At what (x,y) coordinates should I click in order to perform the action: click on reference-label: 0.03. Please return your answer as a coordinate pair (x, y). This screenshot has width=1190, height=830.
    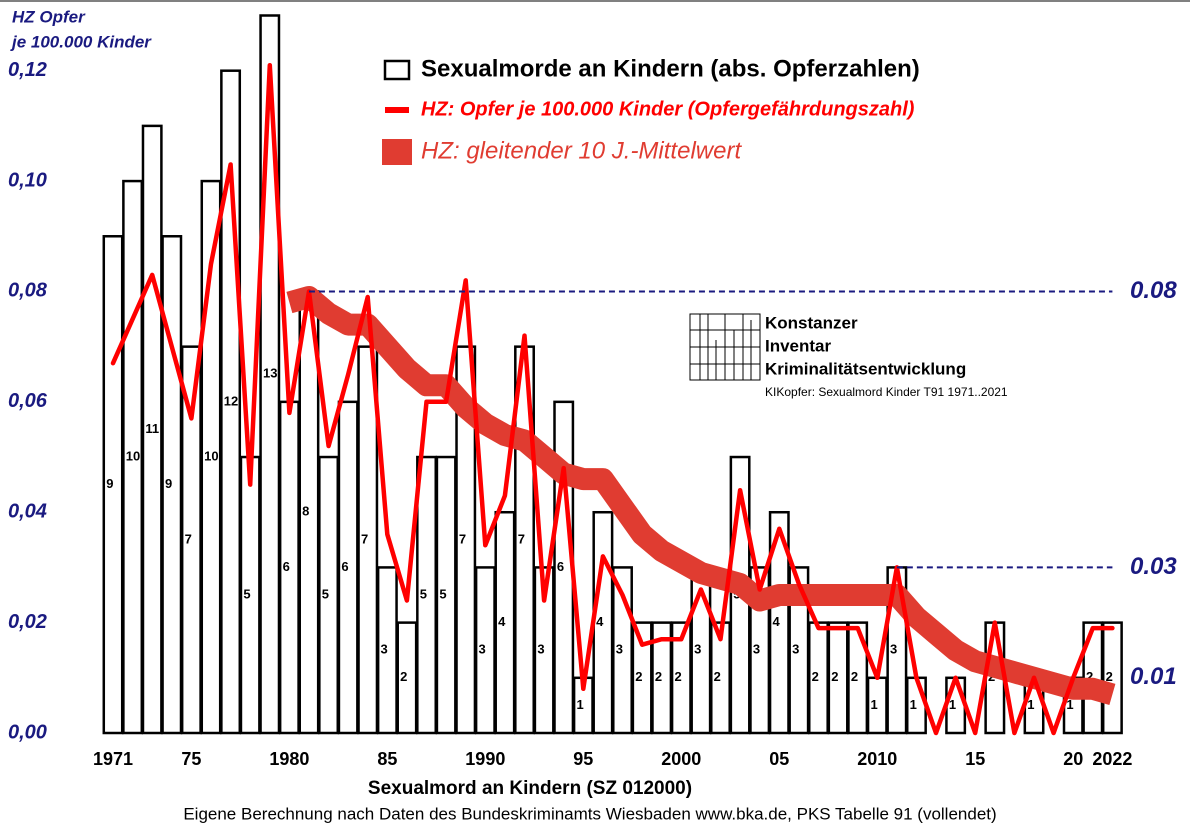
    Looking at the image, I should click on (1153, 566).